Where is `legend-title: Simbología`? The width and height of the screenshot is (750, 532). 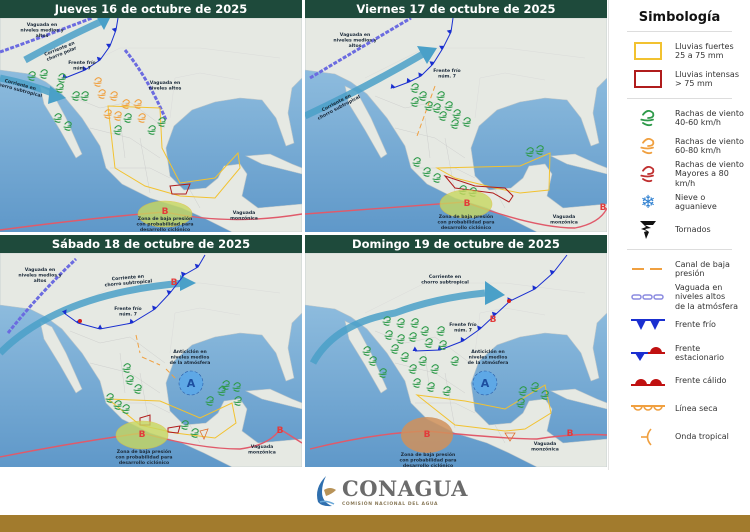
legend-title: Simbología is located at coordinates (679, 17).